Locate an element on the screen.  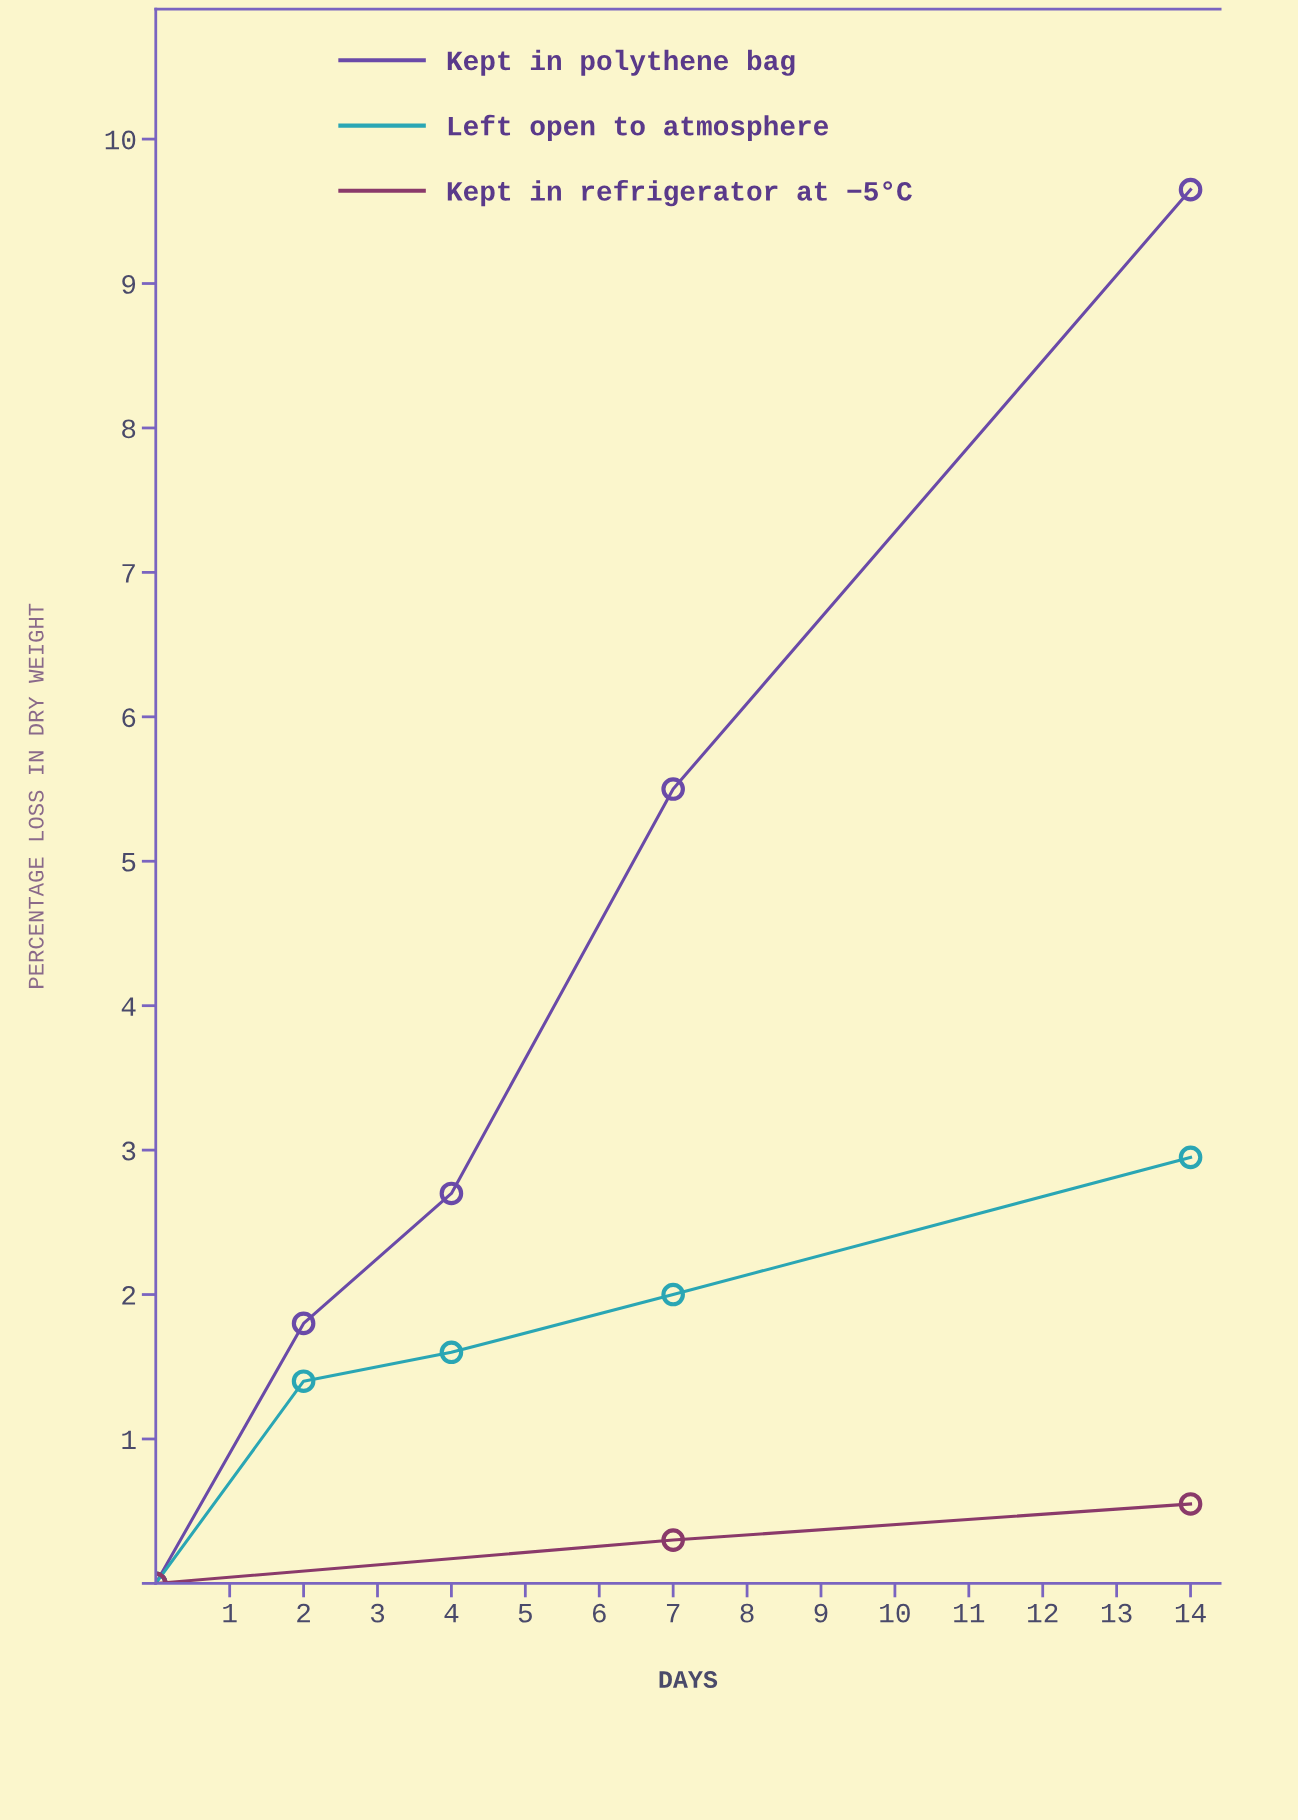
legend-label: Kept in polythene bag is located at coordinates (621, 62).